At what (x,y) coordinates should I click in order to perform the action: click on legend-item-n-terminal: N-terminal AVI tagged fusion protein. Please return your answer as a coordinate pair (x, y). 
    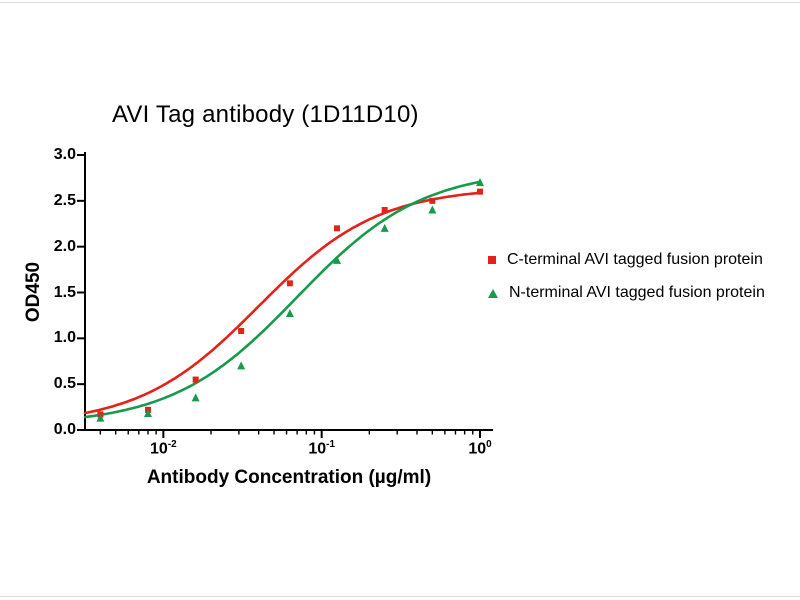
    Looking at the image, I should click on (626, 293).